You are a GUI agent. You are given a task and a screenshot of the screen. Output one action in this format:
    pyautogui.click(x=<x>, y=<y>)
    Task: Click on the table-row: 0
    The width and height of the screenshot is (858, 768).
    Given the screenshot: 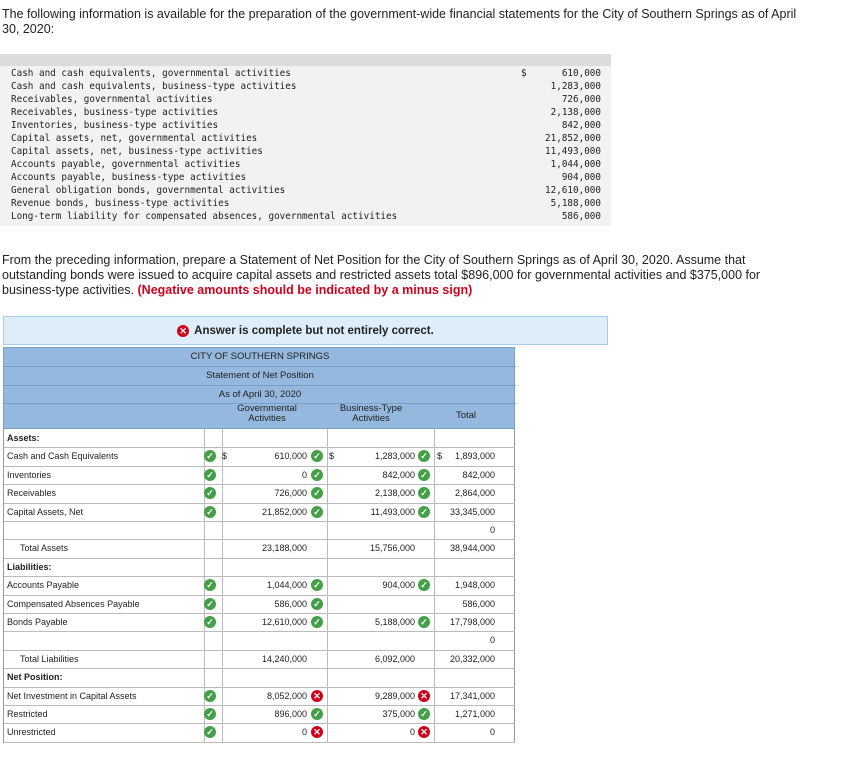 What is the action you would take?
    pyautogui.click(x=259, y=640)
    